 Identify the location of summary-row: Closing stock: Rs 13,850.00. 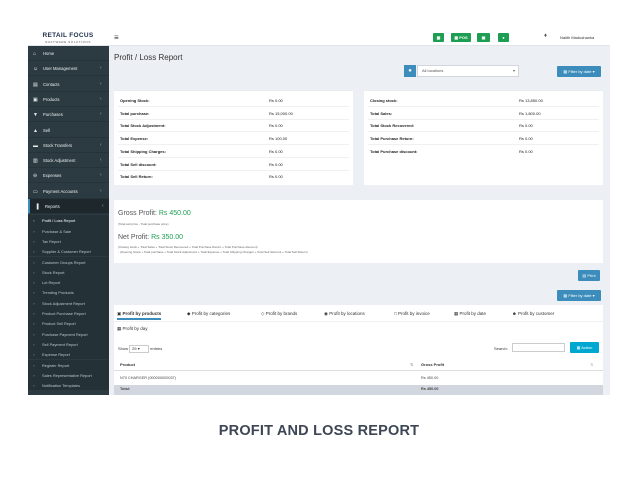
(482, 101).